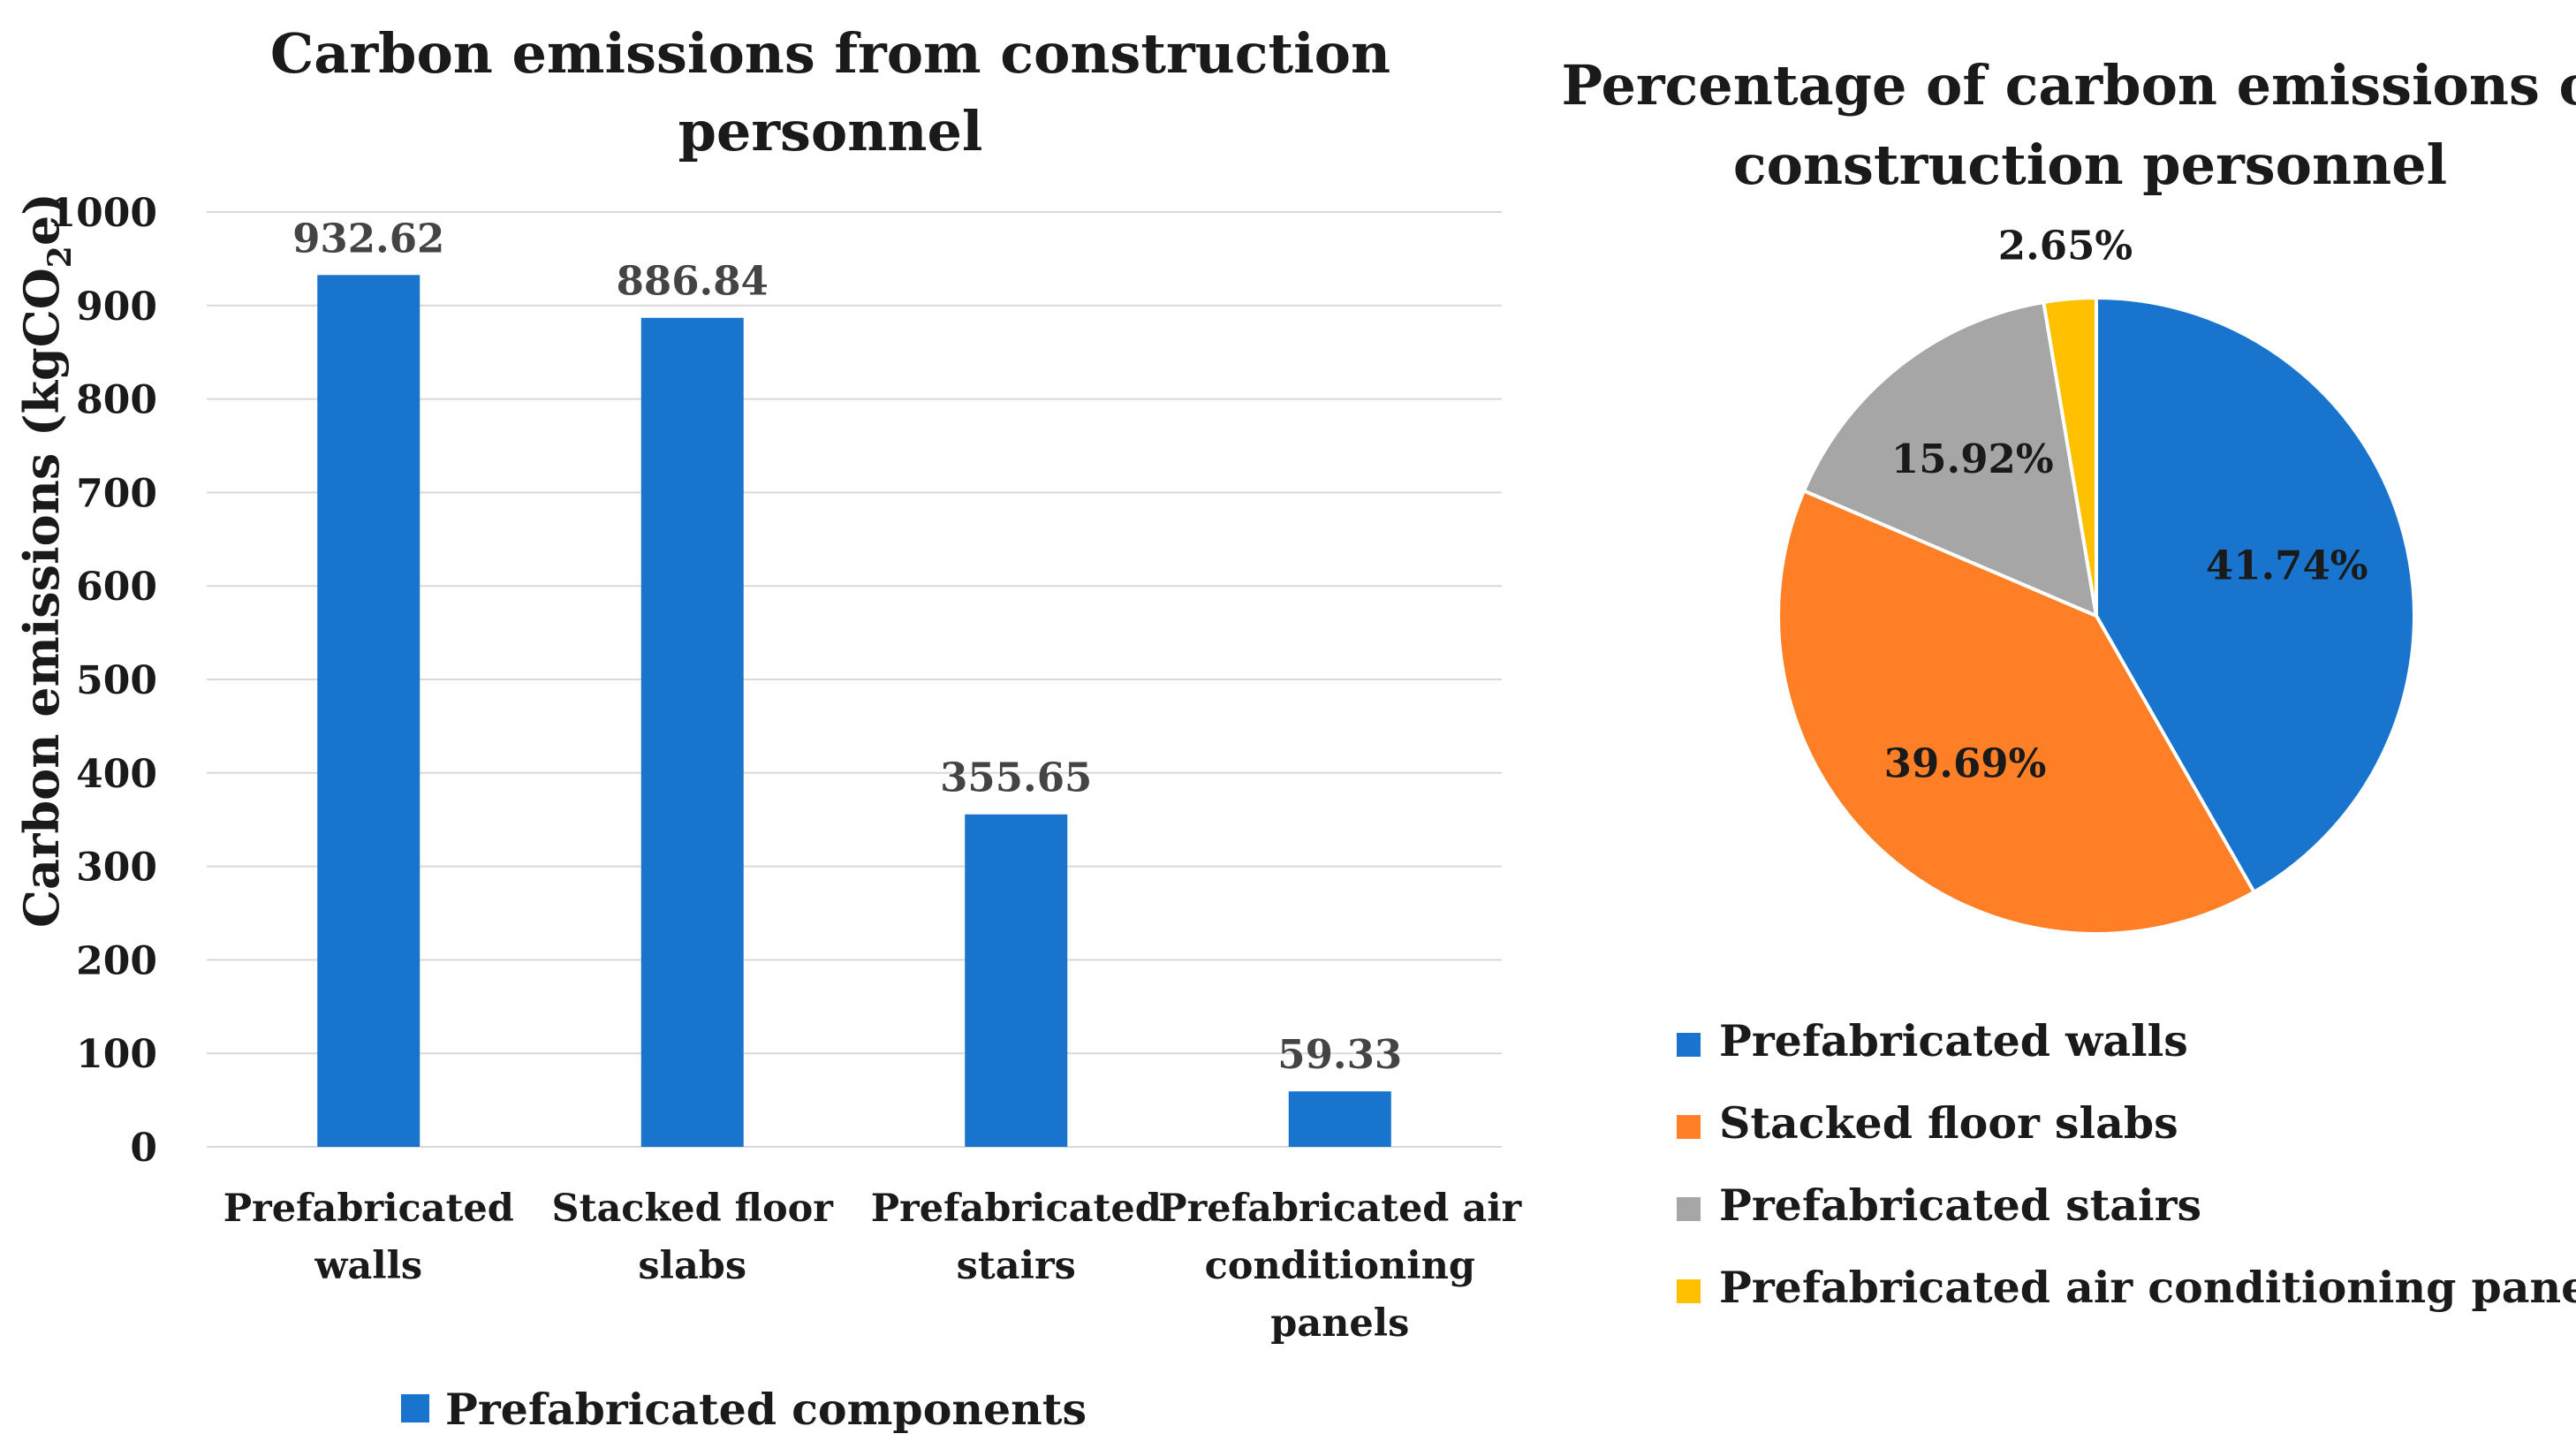 The height and width of the screenshot is (1449, 2576). What do you see at coordinates (2090, 165) in the screenshot?
I see `pie-chart-title-line-2: construction personnel` at bounding box center [2090, 165].